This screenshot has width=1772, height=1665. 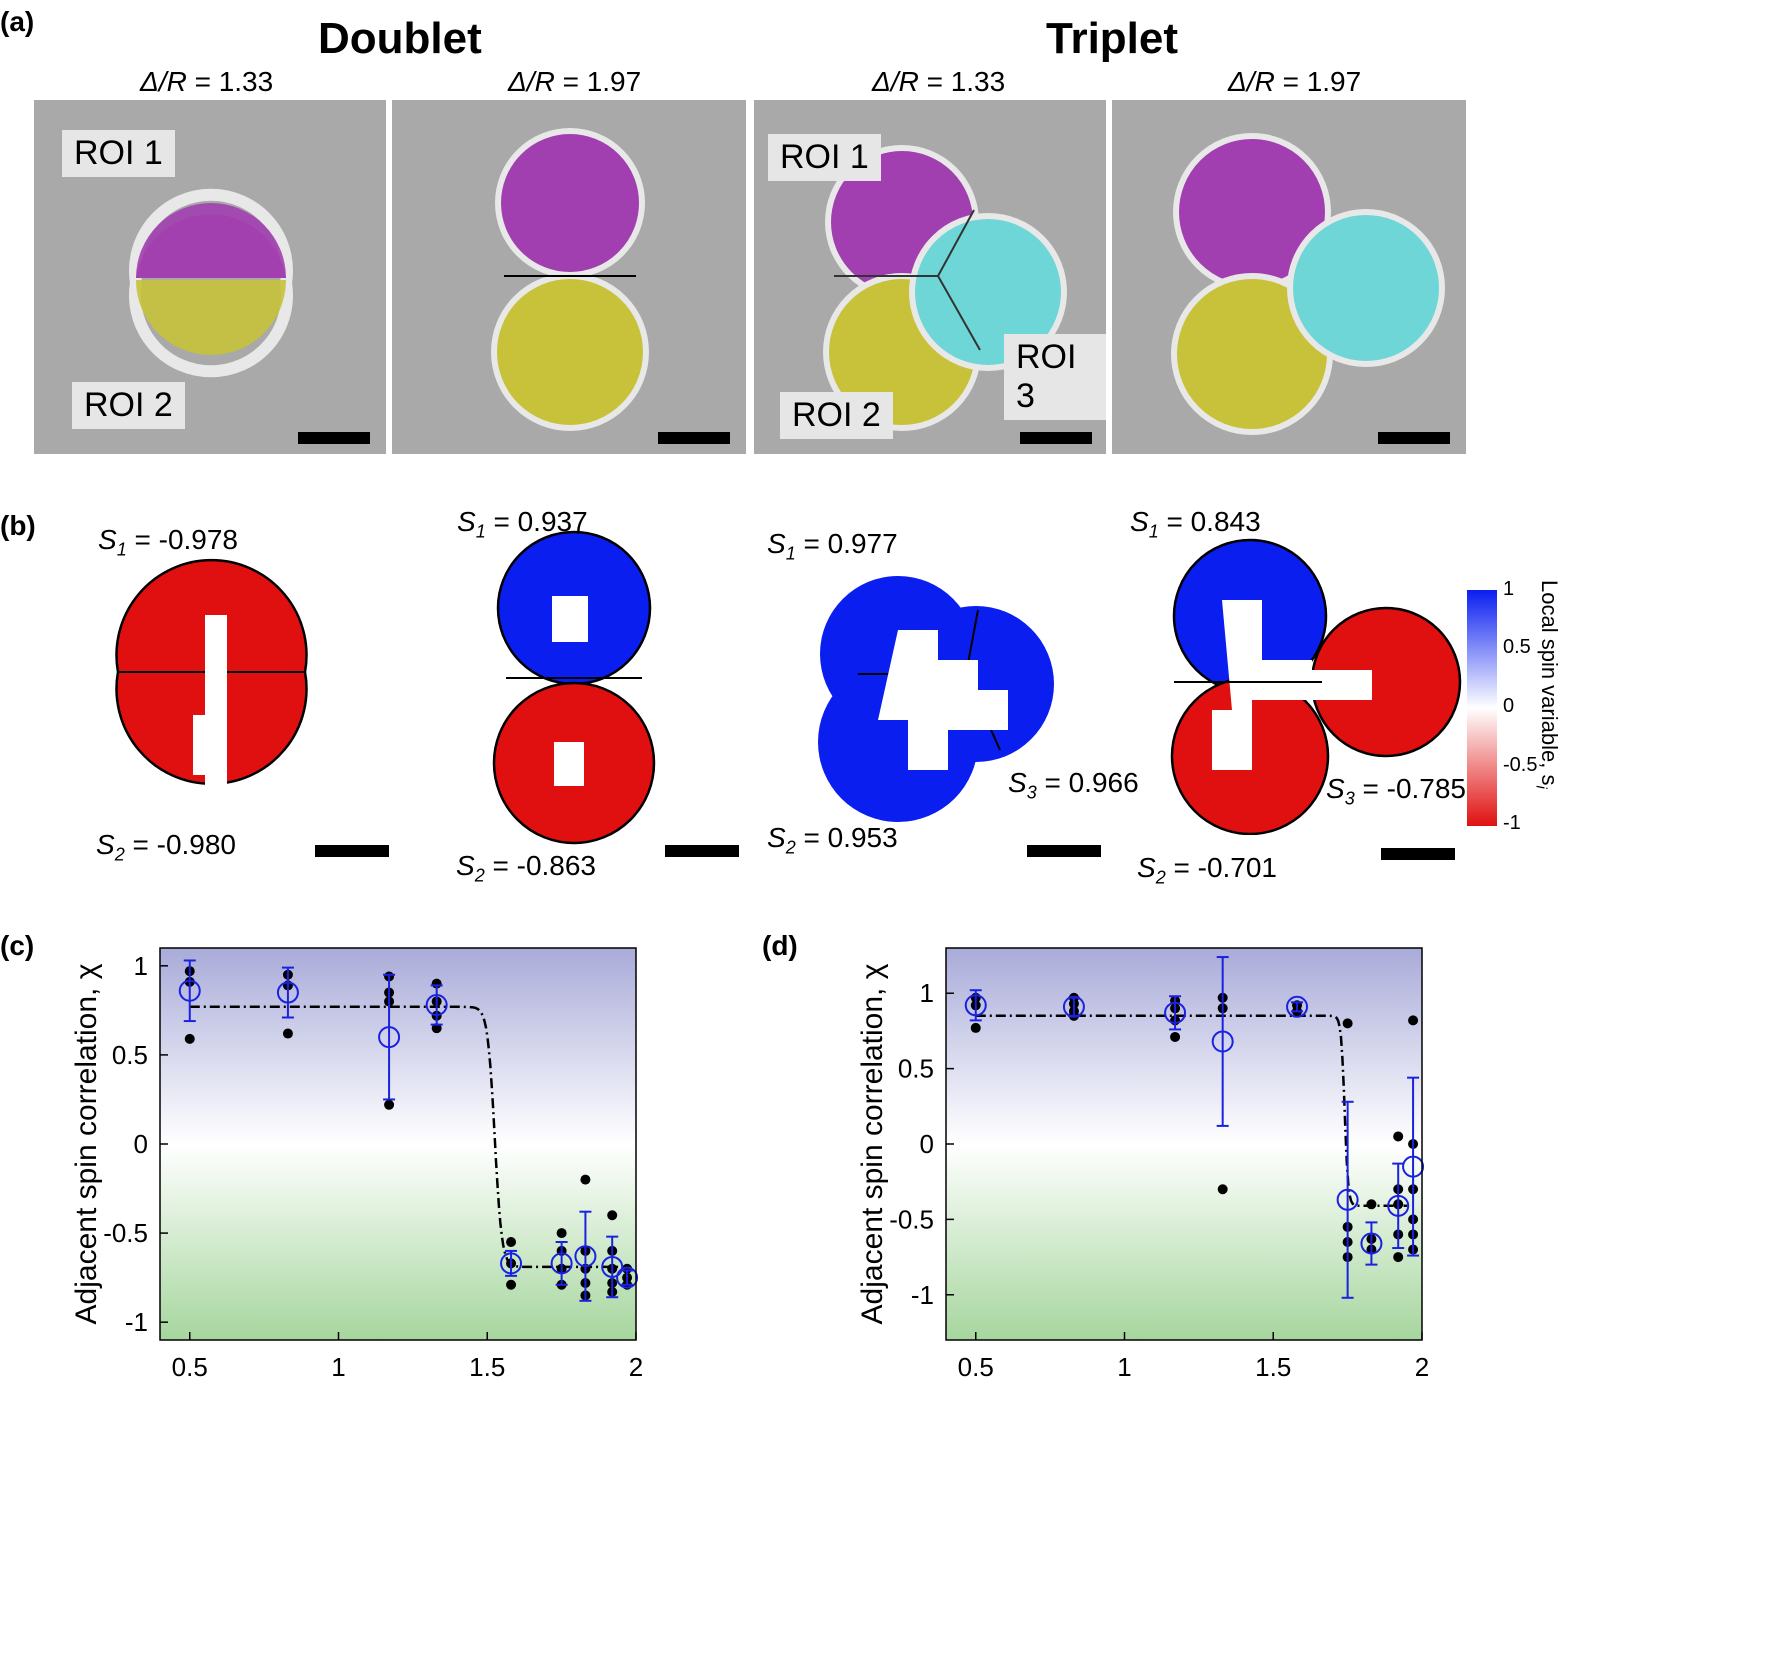 What do you see at coordinates (207, 81) in the screenshot?
I see `ratio-label-1: Δ/R = 1.33` at bounding box center [207, 81].